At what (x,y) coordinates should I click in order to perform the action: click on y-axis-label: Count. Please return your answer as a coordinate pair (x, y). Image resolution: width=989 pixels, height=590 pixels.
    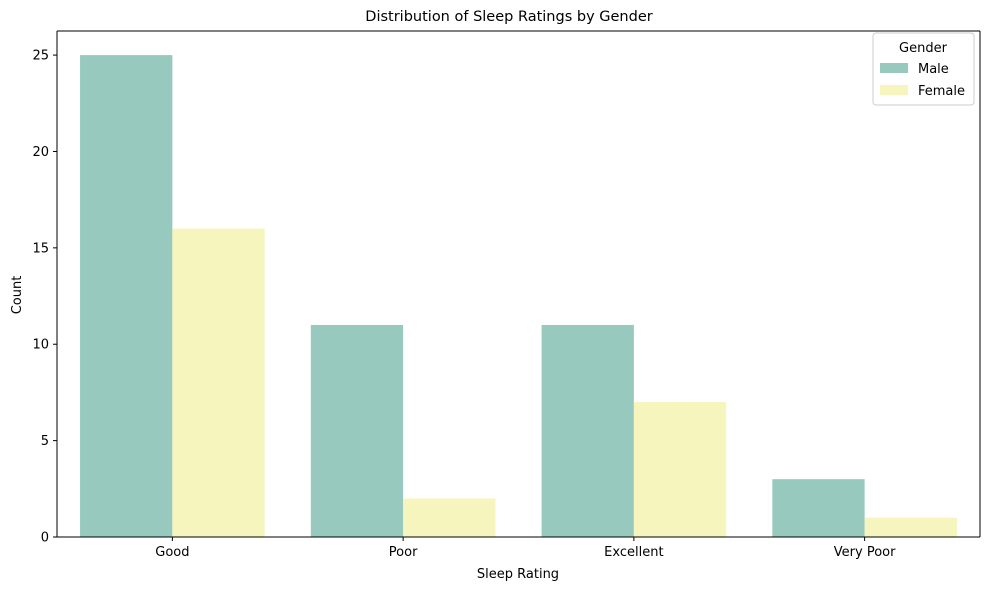
    Looking at the image, I should click on (17, 295).